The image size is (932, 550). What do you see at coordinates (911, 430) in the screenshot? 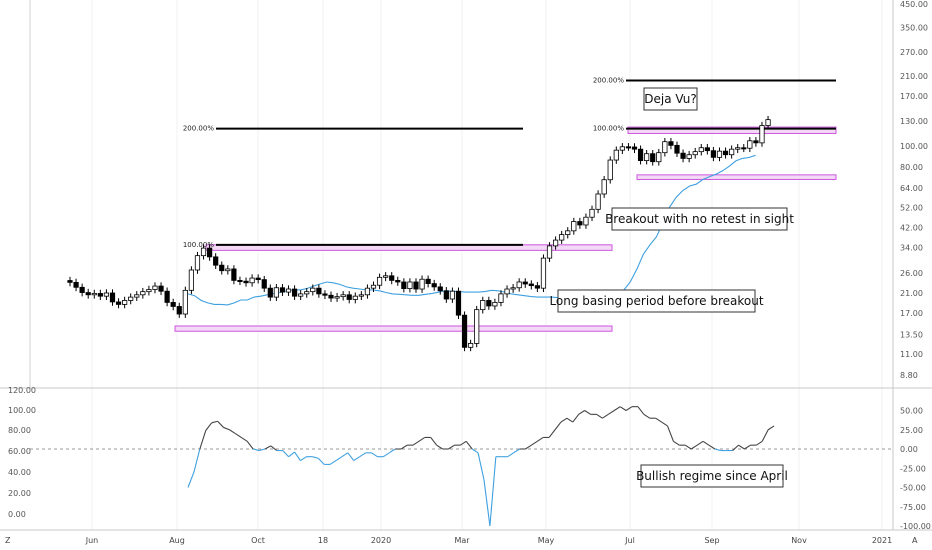
I see `osc-right-tick-label: 25.00` at bounding box center [911, 430].